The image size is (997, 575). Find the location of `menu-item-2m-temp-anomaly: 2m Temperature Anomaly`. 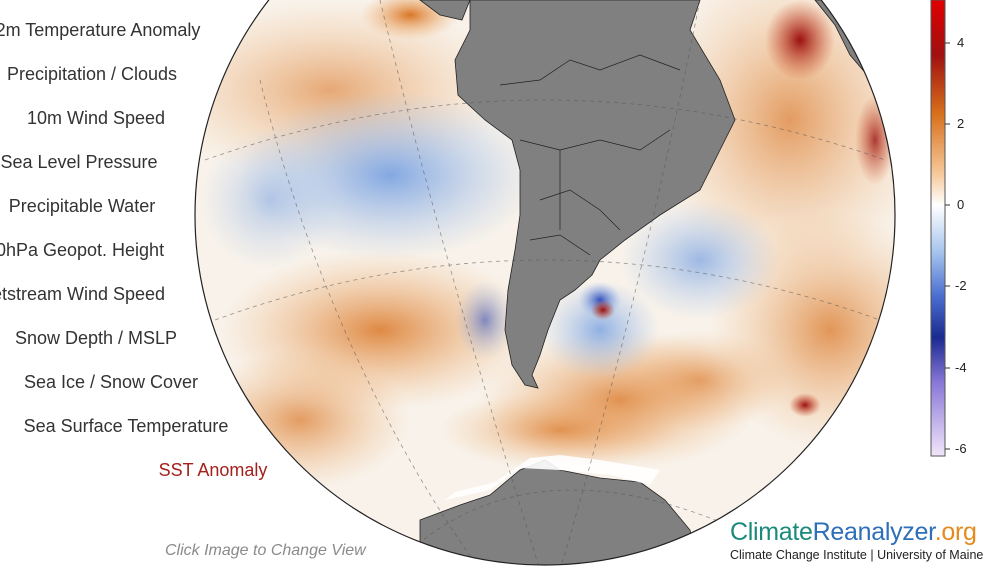

menu-item-2m-temp-anomaly: 2m Temperature Anomaly is located at coordinates (100, 30).